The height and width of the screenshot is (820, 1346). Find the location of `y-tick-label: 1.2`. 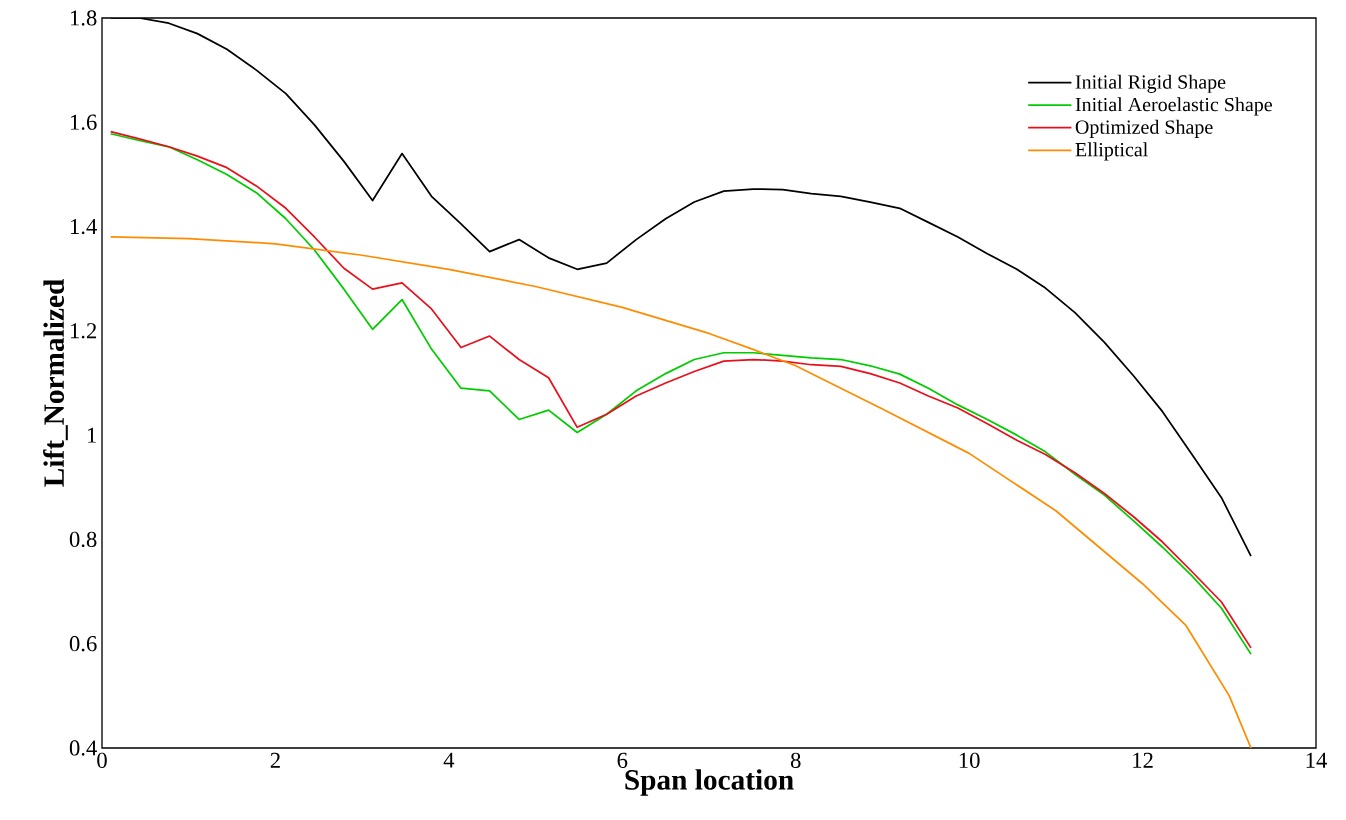

y-tick-label: 1.2 is located at coordinates (83, 331).